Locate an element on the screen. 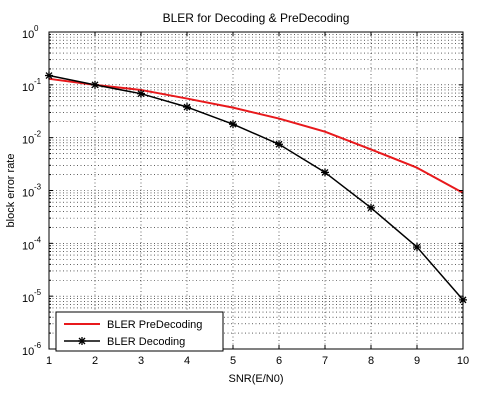 Image resolution: width=495 pixels, height=400 pixels. legend-label-predecoding: BLER PreDecoding is located at coordinates (154, 325).